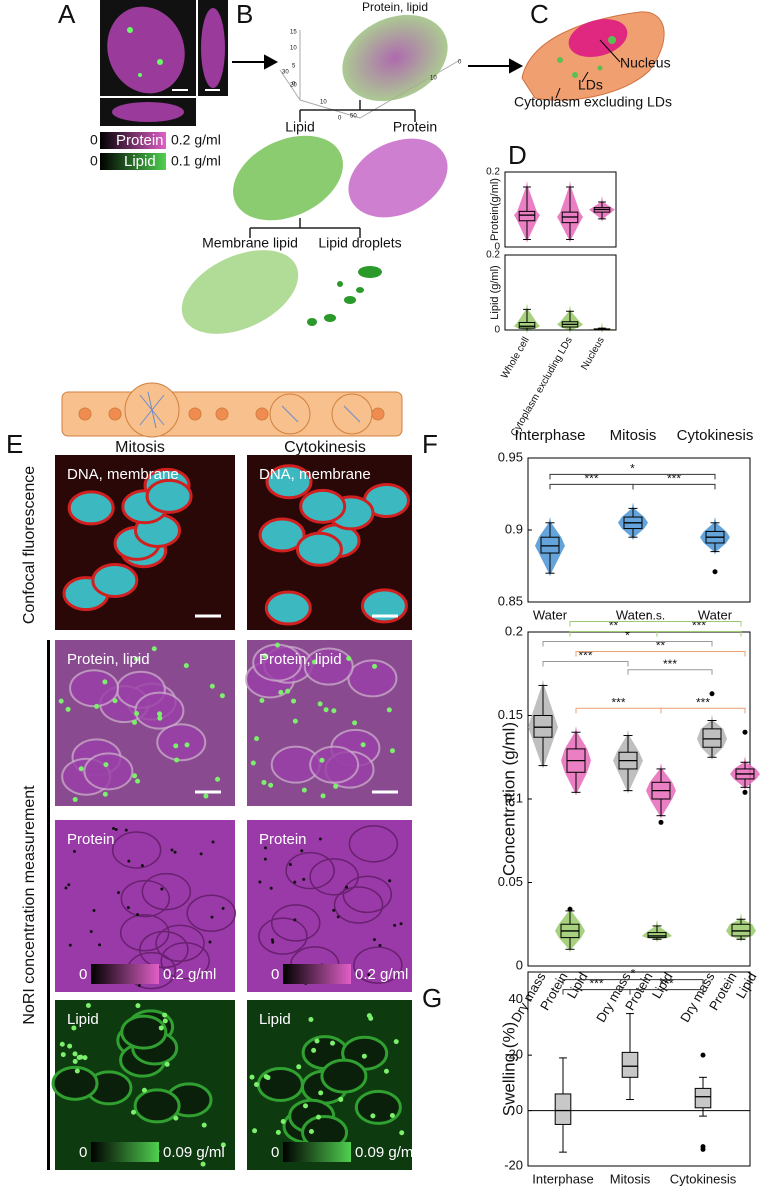 Image resolution: width=772 pixels, height=1190 pixels. I want to click on colorbar-max: 0.1 g/ml, so click(196, 161).